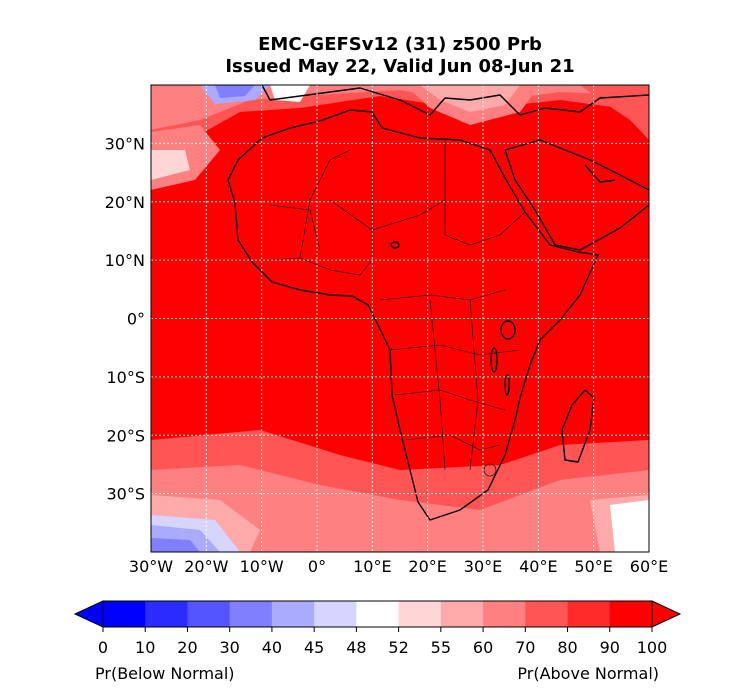 Image resolution: width=754 pixels, height=689 pixels. What do you see at coordinates (427, 566) in the screenshot?
I see `longitude-tick-label: 20°E` at bounding box center [427, 566].